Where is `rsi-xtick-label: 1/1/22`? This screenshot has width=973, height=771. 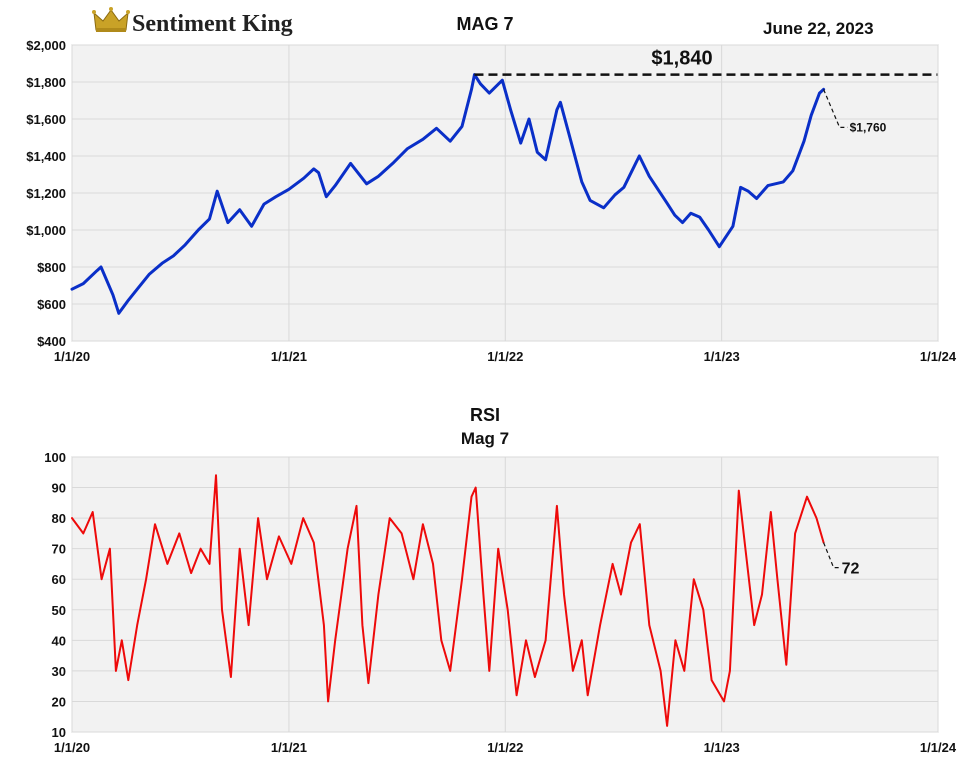
rsi-xtick-label: 1/1/22 is located at coordinates (505, 747).